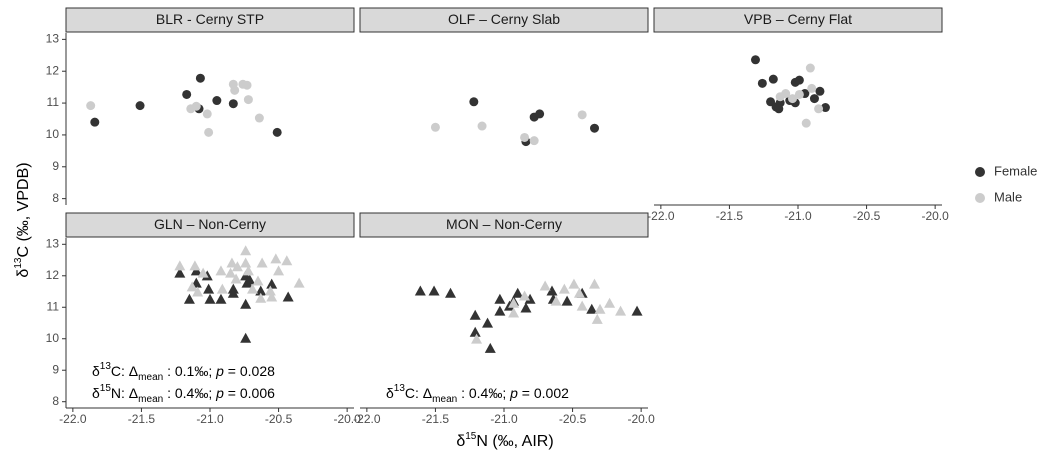  What do you see at coordinates (53, 39) in the screenshot?
I see `y-tick-label: 13` at bounding box center [53, 39].